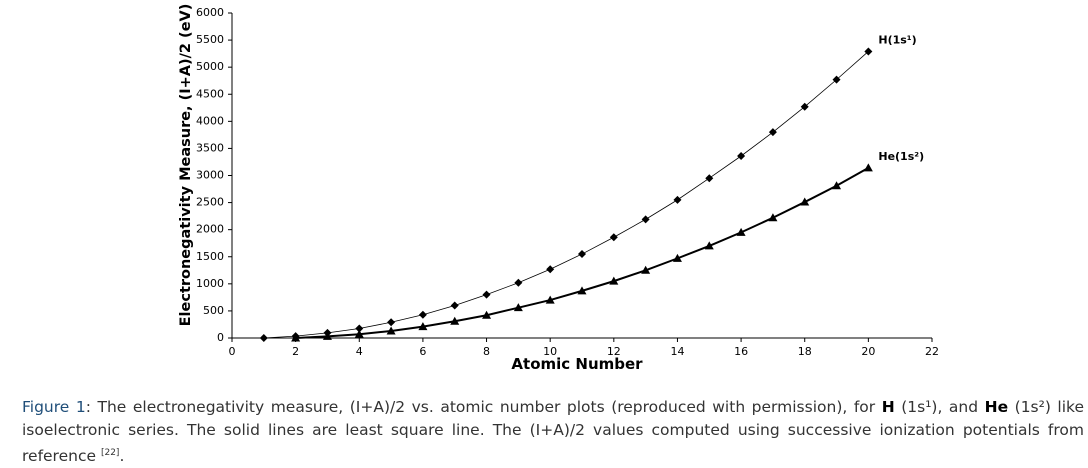 The image size is (1088, 468). What do you see at coordinates (677, 351) in the screenshot?
I see `x-tick-label: 14` at bounding box center [677, 351].